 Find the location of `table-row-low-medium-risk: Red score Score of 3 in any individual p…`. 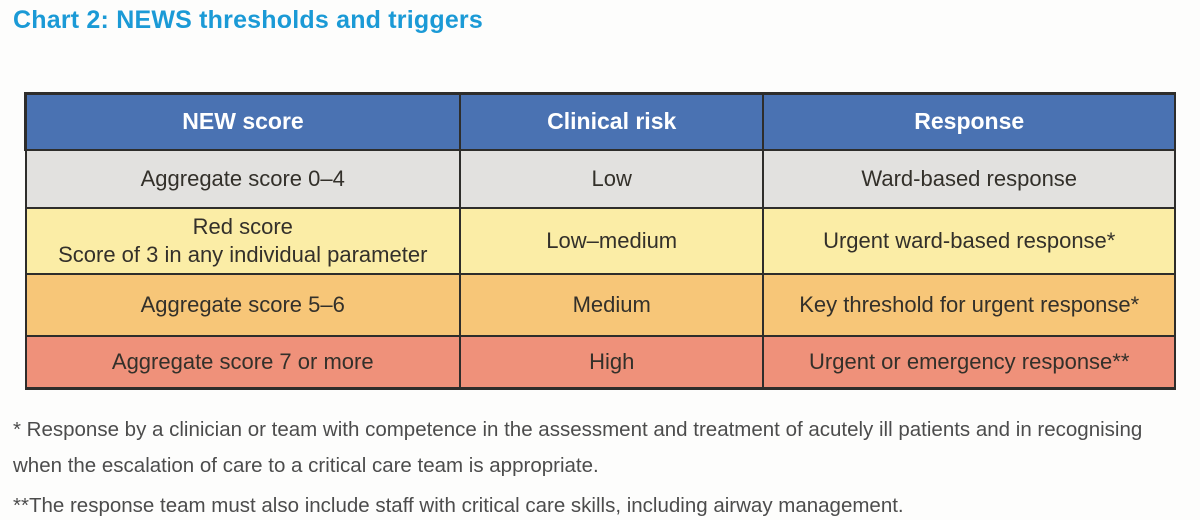

table-row-low-medium-risk: Red score Score of 3 in any individual p… is located at coordinates (600, 240).